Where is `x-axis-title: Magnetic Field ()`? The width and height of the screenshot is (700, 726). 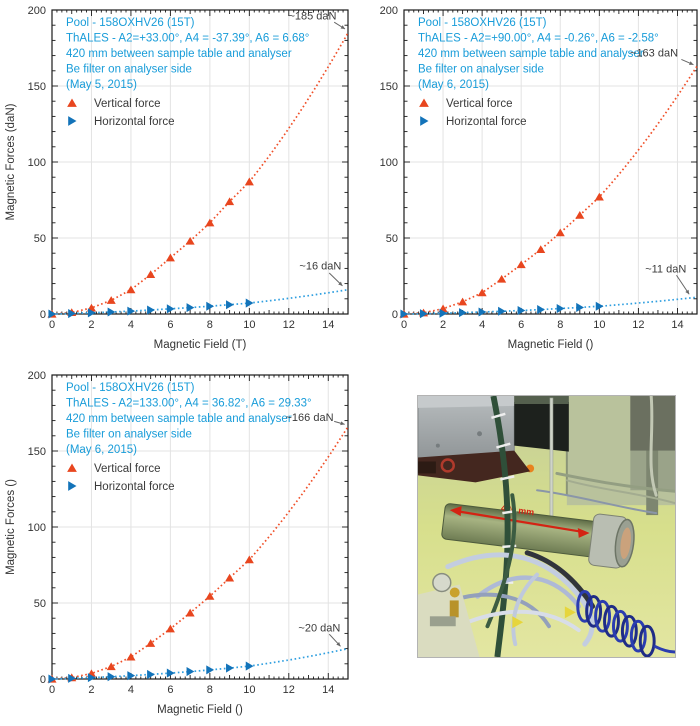 x-axis-title: Magnetic Field () is located at coordinates (200, 710).